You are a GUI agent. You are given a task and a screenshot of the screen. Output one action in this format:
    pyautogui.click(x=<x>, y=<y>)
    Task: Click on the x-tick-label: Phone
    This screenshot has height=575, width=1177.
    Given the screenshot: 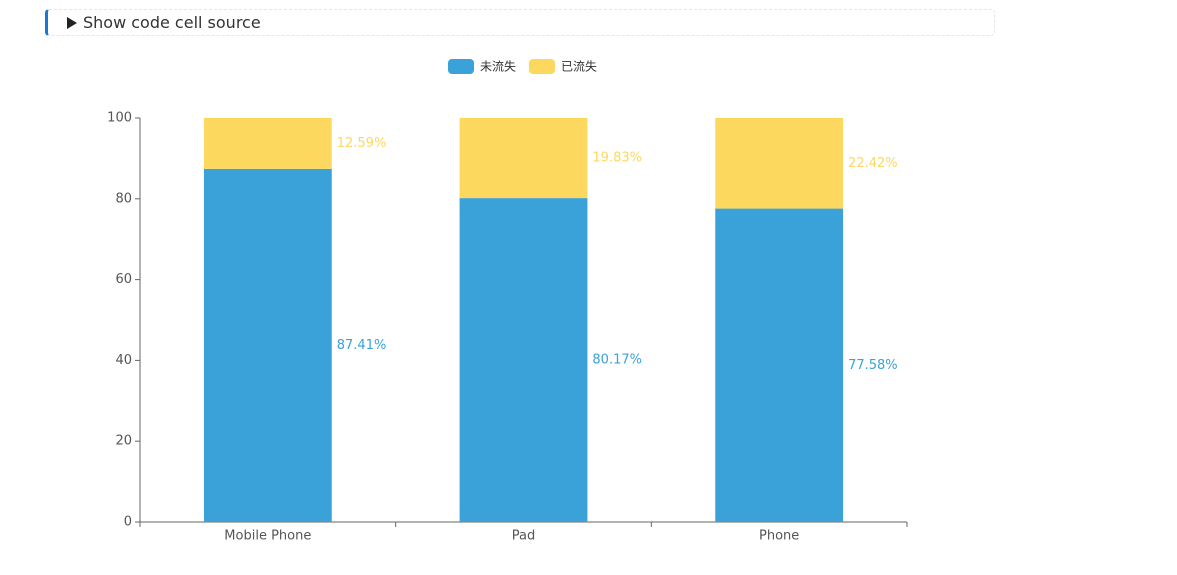 What is the action you would take?
    pyautogui.click(x=779, y=536)
    